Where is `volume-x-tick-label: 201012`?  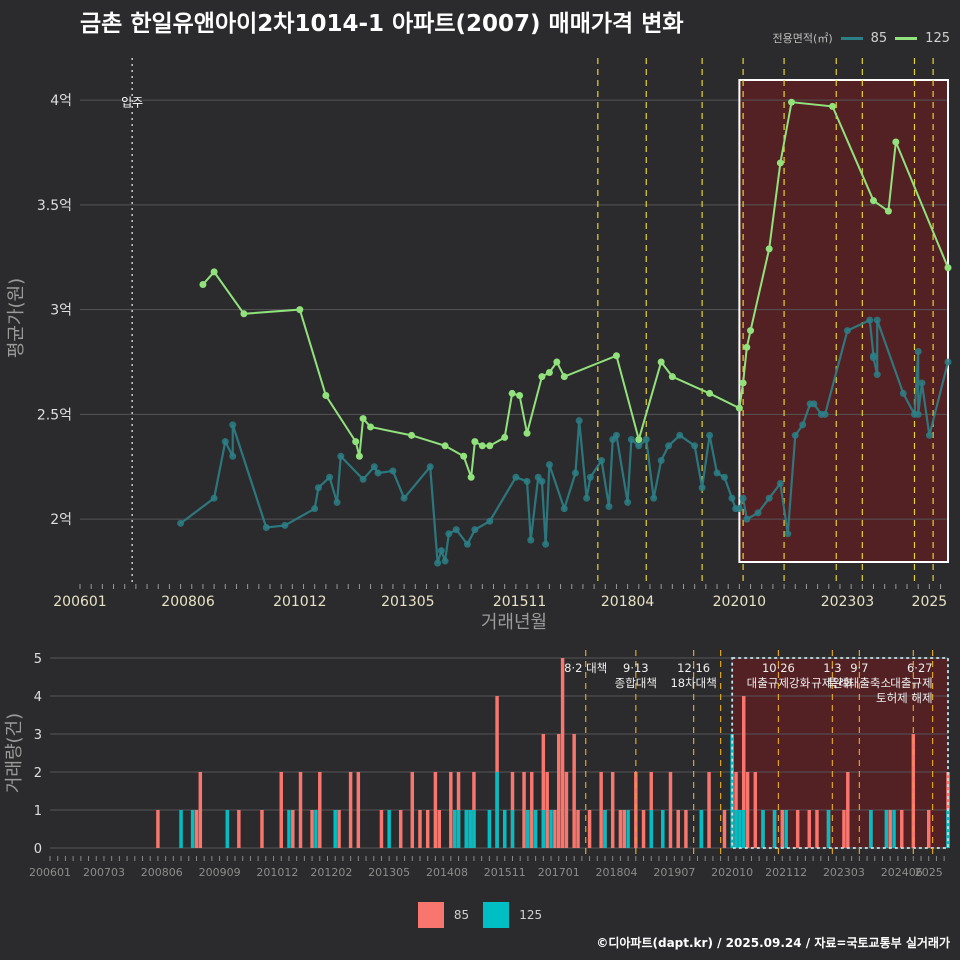
volume-x-tick-label: 201012 is located at coordinates (277, 872).